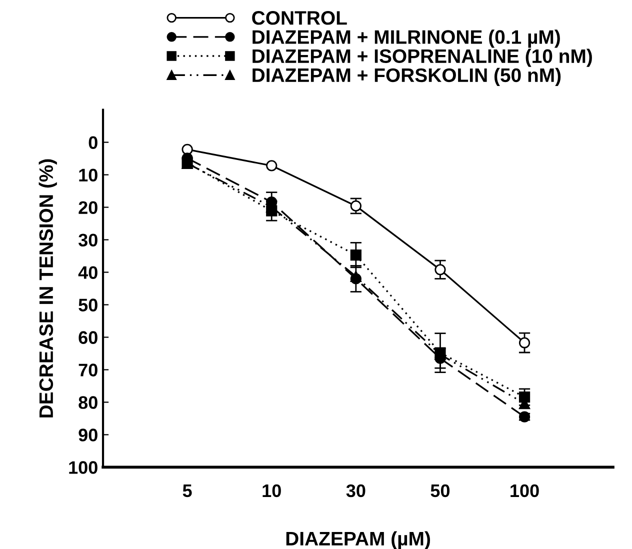 Image resolution: width=632 pixels, height=549 pixels. What do you see at coordinates (299, 18) in the screenshot?
I see `legend-label: CONTROL` at bounding box center [299, 18].